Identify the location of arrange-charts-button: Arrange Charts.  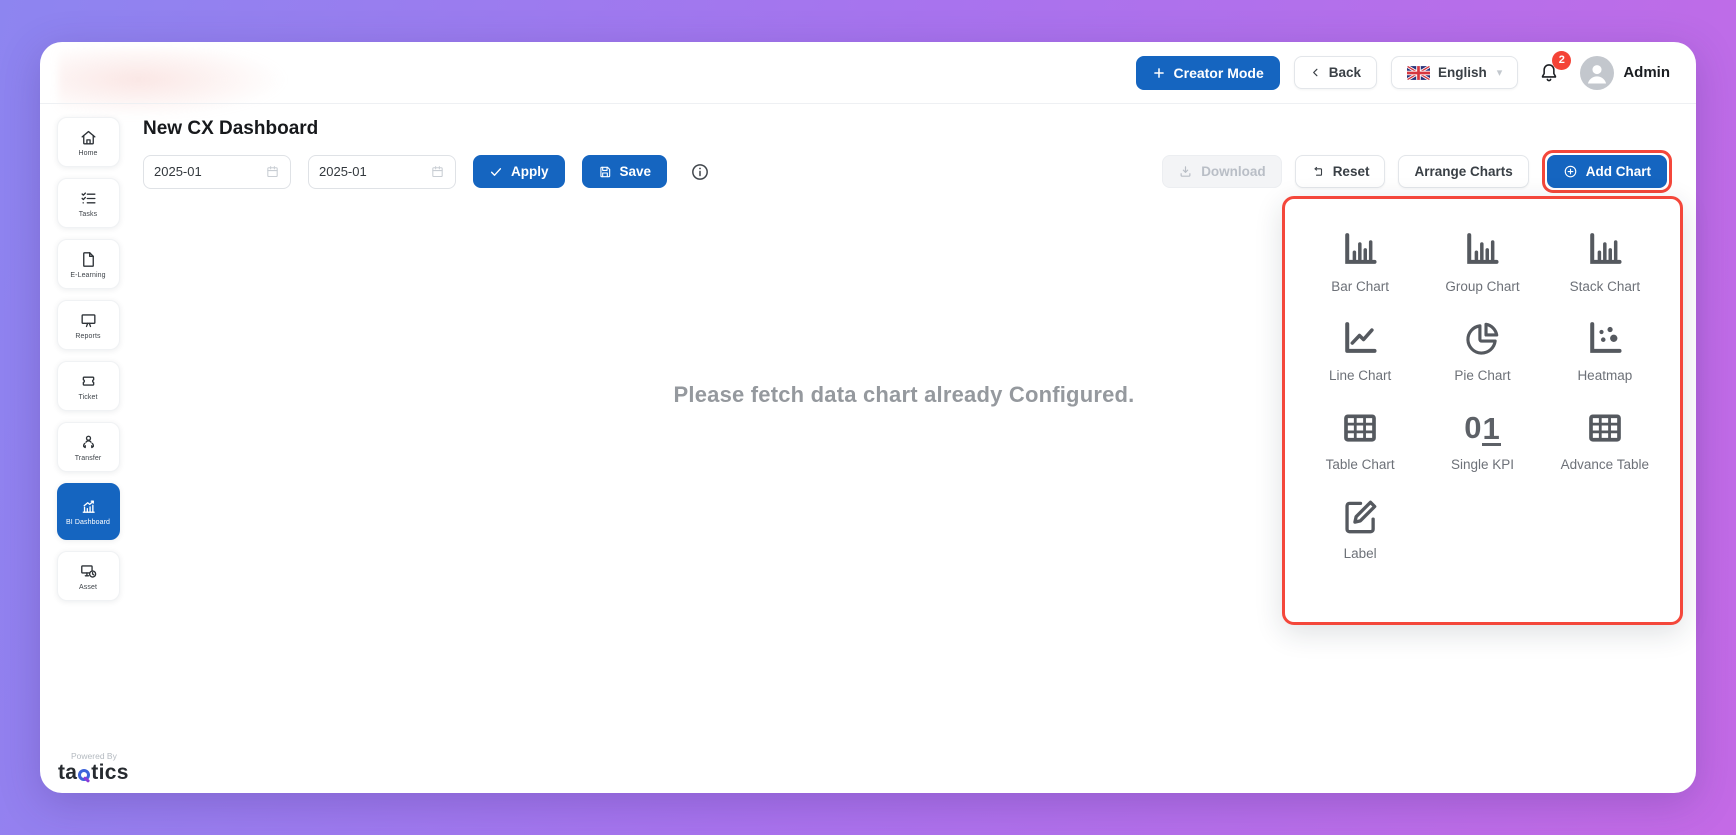
(1463, 171).